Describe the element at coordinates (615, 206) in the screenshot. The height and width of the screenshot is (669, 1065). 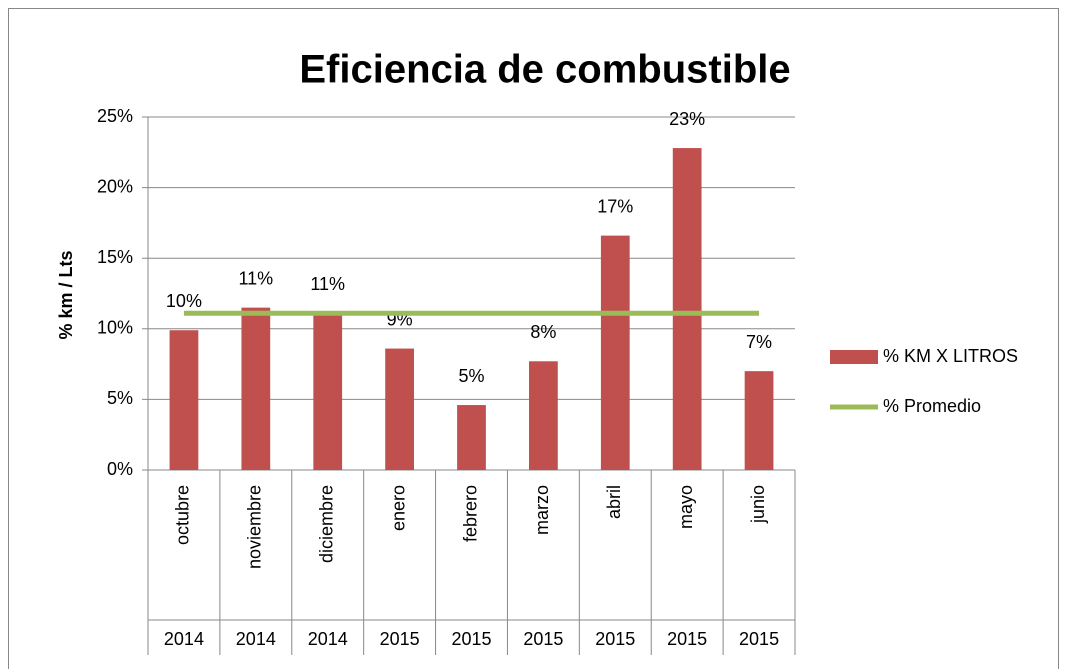
I see `data-label: 17%` at that location.